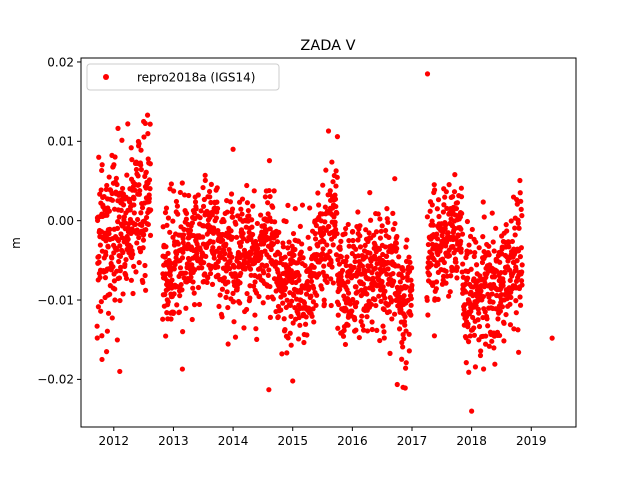  What do you see at coordinates (183, 77) in the screenshot?
I see `legend-box` at bounding box center [183, 77].